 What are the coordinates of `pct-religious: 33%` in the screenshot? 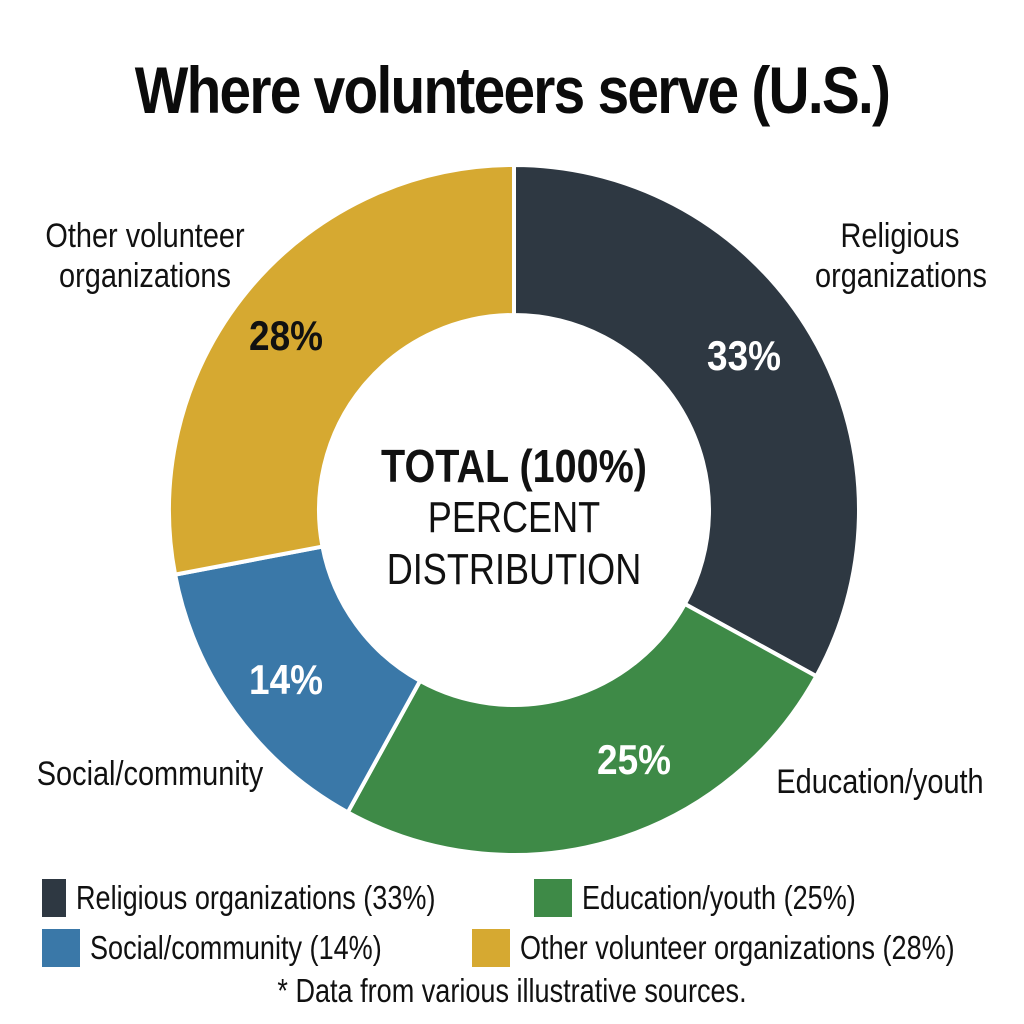 It's located at (744, 355).